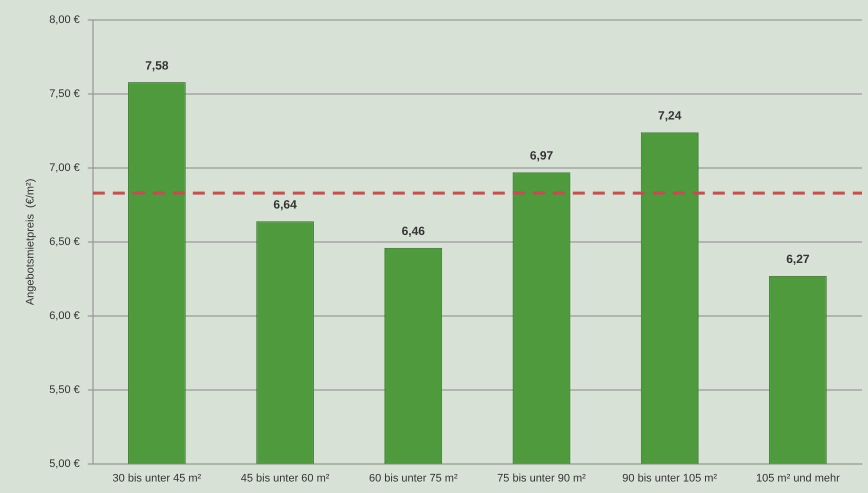 This screenshot has height=493, width=868. Describe the element at coordinates (413, 478) in the screenshot. I see `x-tick-label: 60 bis unter 75 m²` at that location.